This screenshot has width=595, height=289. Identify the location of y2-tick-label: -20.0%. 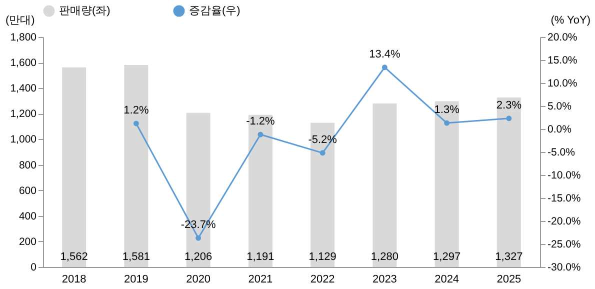
(564, 222).